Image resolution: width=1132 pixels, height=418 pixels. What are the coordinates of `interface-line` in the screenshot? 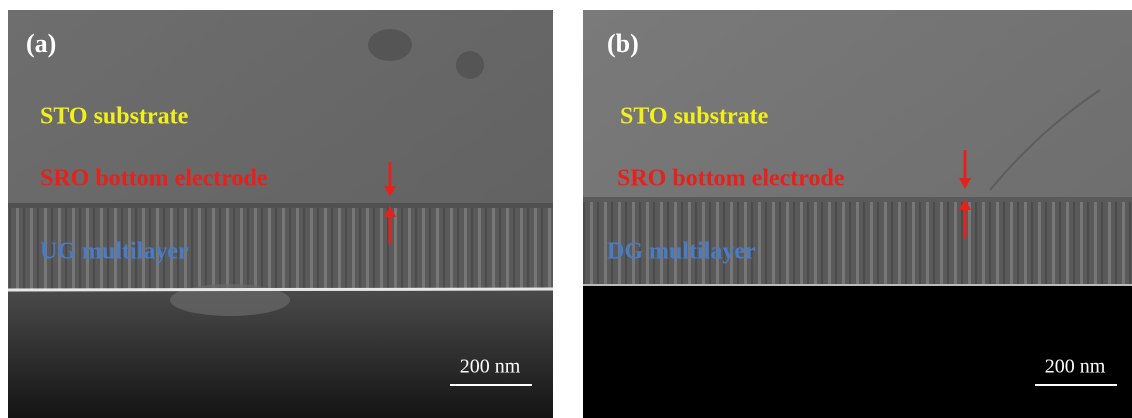 It's located at (280, 289).